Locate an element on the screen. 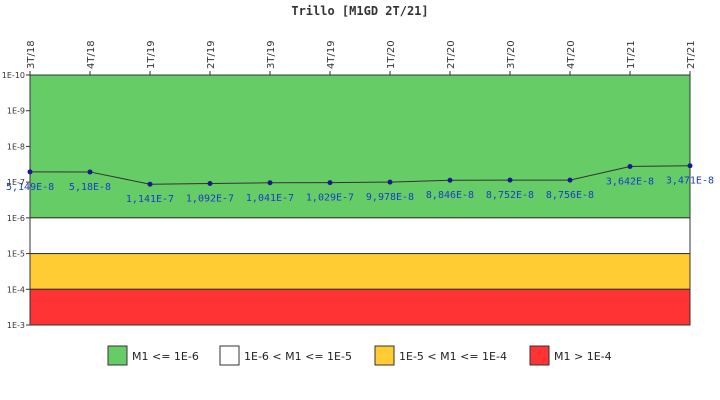  series-line-group is located at coordinates (360, 175).